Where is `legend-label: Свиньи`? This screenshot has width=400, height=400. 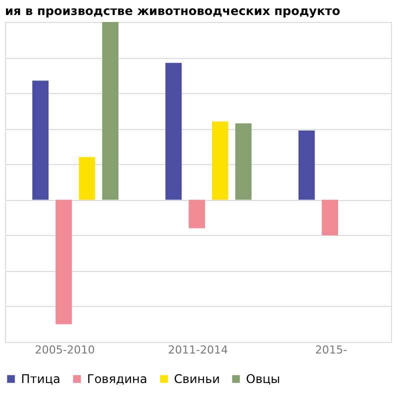
legend-label: Свиньи is located at coordinates (197, 379).